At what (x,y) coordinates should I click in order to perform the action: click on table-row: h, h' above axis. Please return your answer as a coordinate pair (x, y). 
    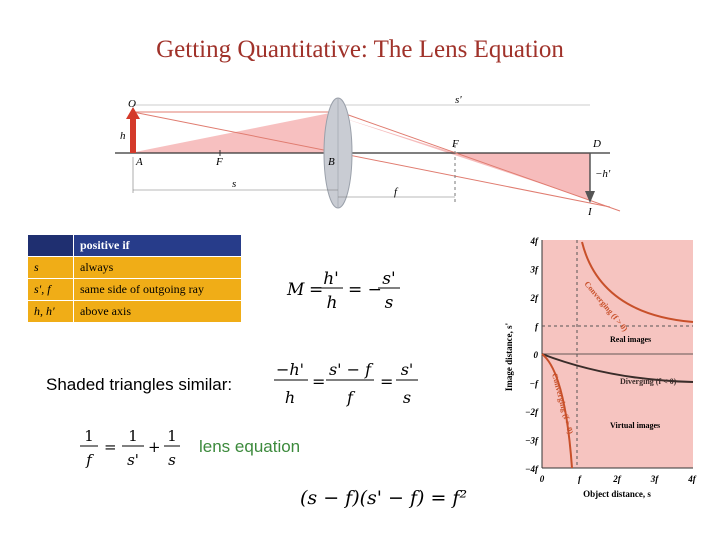
    Looking at the image, I should click on (134, 311).